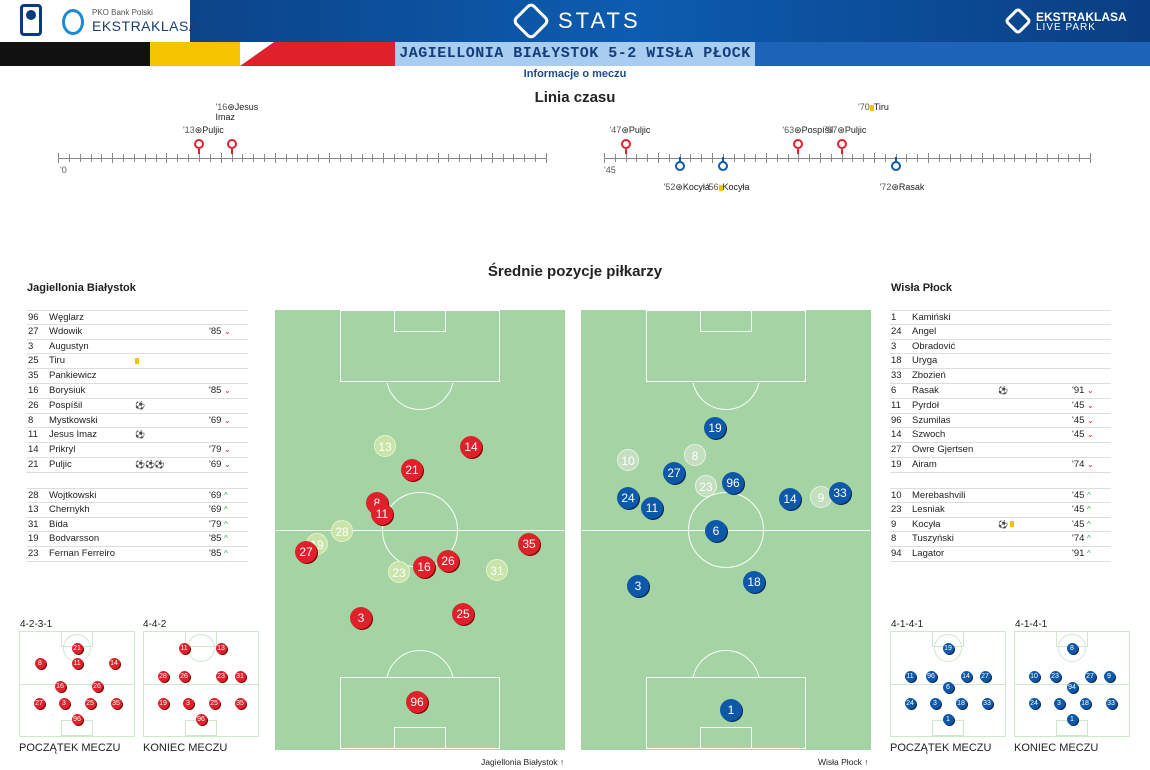 The image size is (1150, 770). Describe the element at coordinates (195, 54) in the screenshot. I see `stripe-yellow` at that location.